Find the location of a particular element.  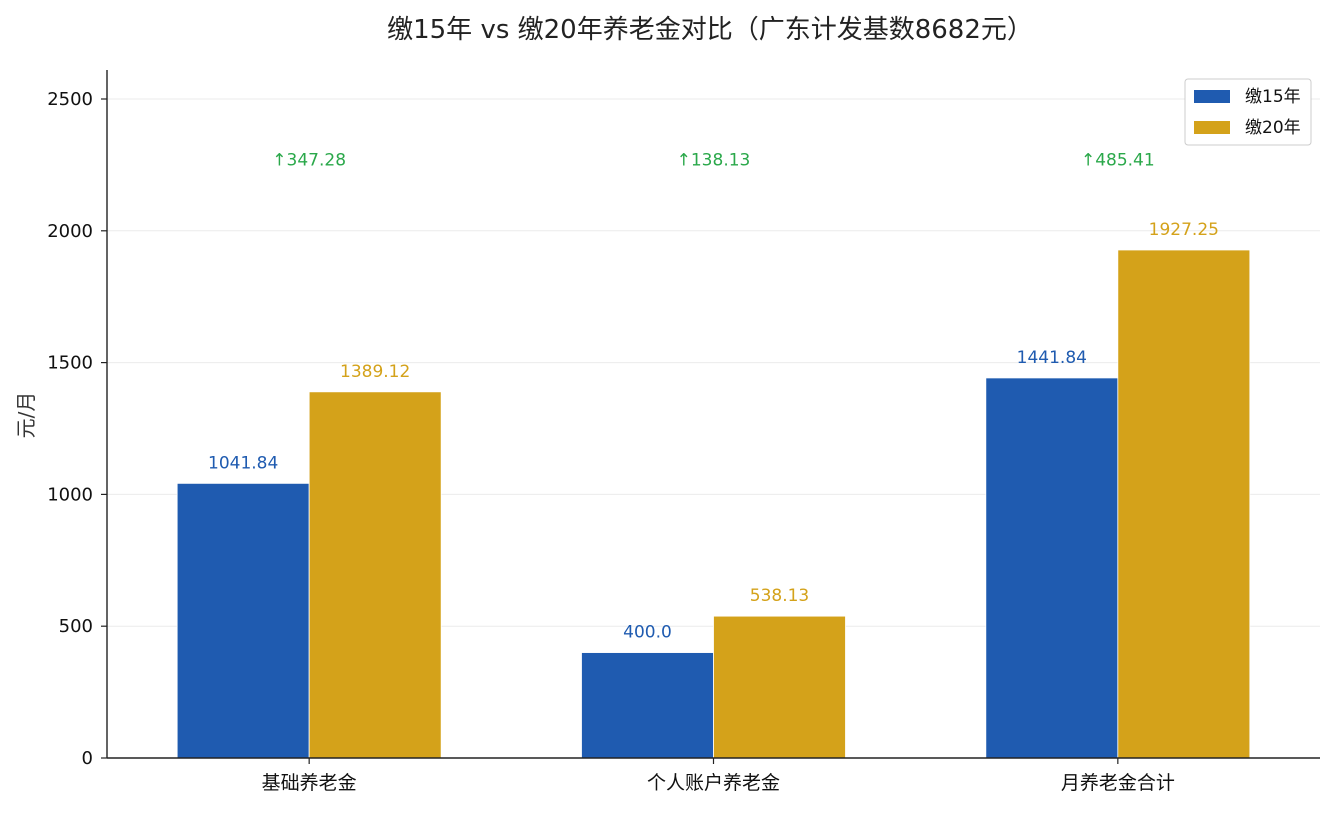

y-axis-label: 元/月 is located at coordinates (26, 415).